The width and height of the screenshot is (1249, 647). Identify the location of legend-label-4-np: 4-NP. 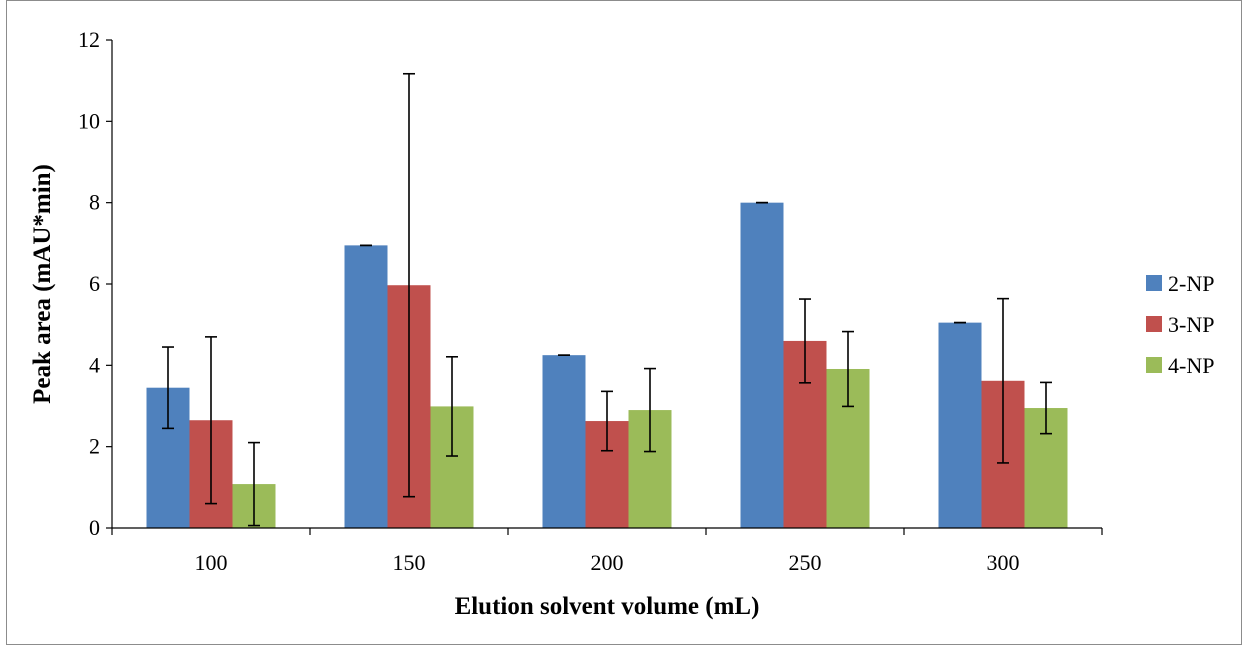
(1191, 365).